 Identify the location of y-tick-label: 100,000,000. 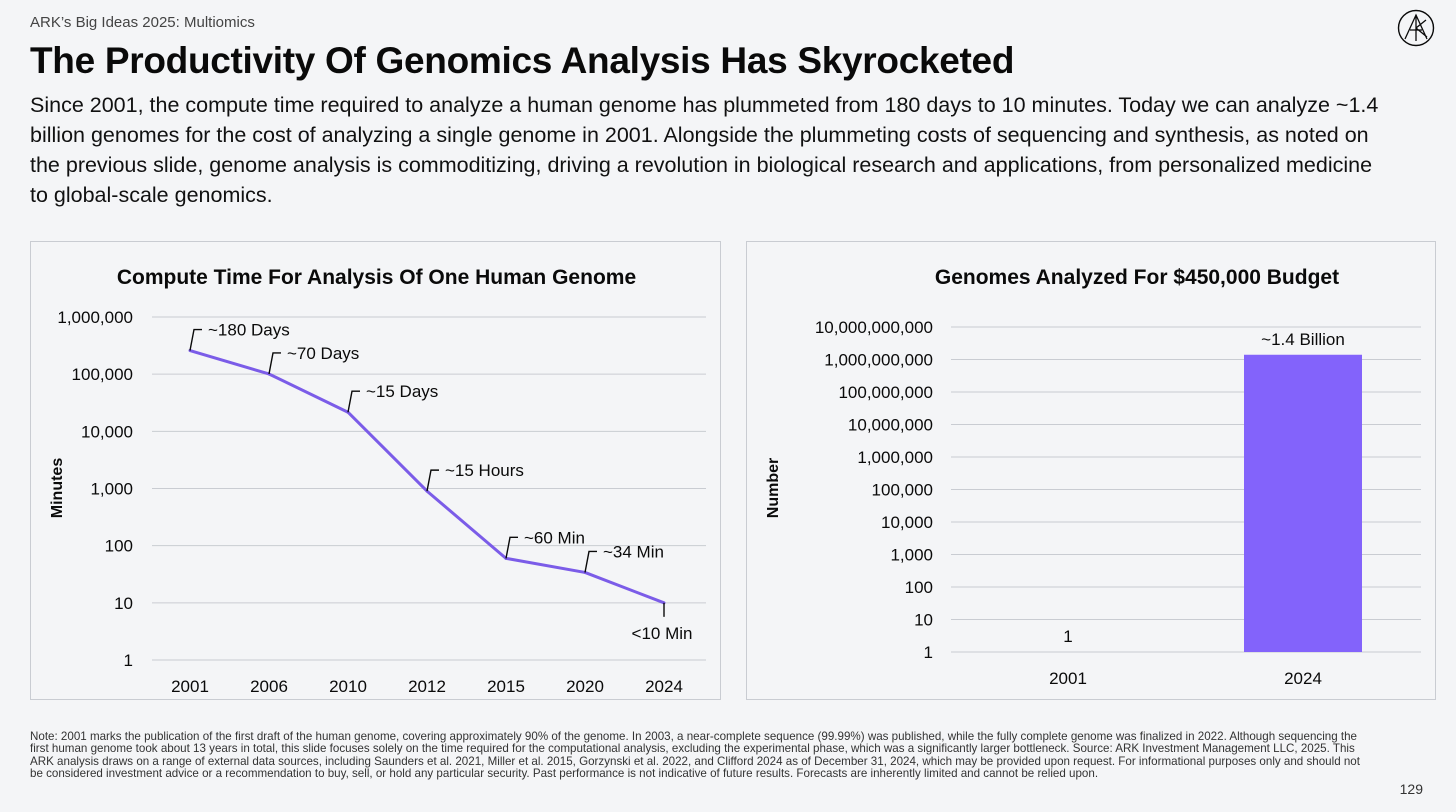
(885, 392).